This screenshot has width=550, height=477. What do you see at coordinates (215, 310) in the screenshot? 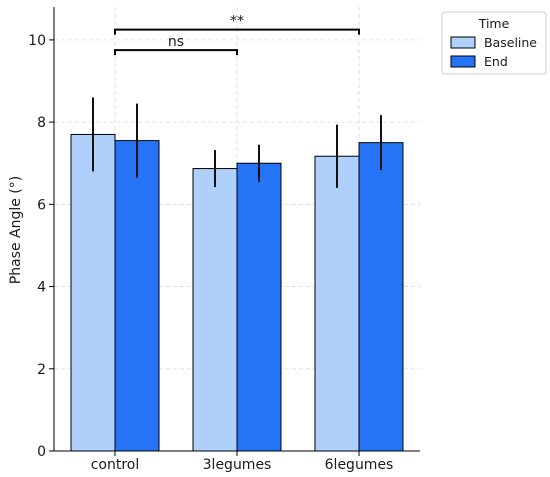
I see `bar-baseline-3legumes` at bounding box center [215, 310].